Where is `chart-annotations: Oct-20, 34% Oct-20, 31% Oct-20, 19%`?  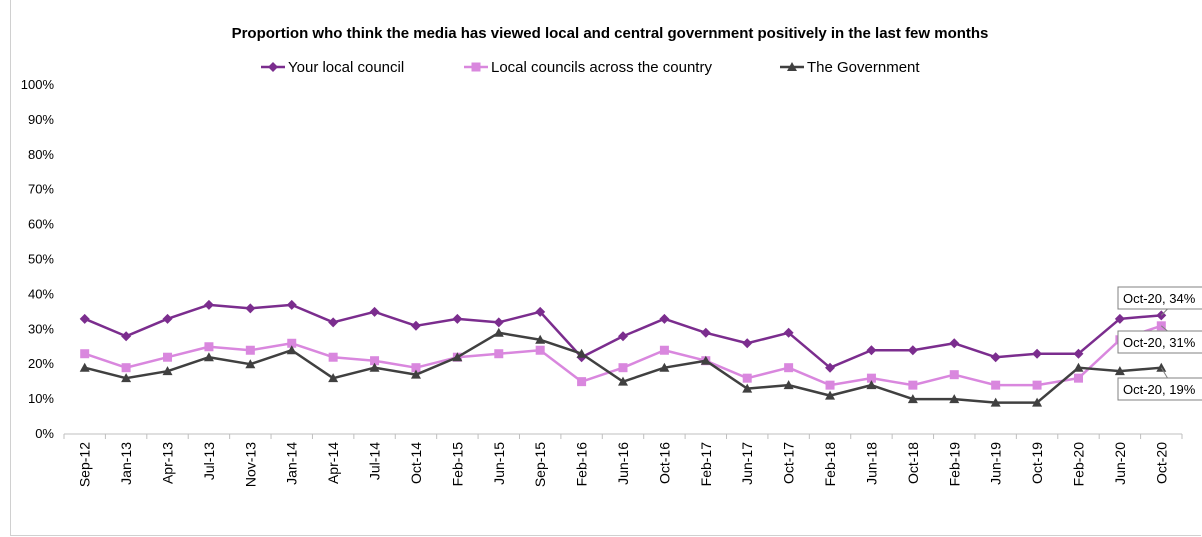 chart-annotations: Oct-20, 34% Oct-20, 31% Oct-20, 19% is located at coordinates (1159, 343).